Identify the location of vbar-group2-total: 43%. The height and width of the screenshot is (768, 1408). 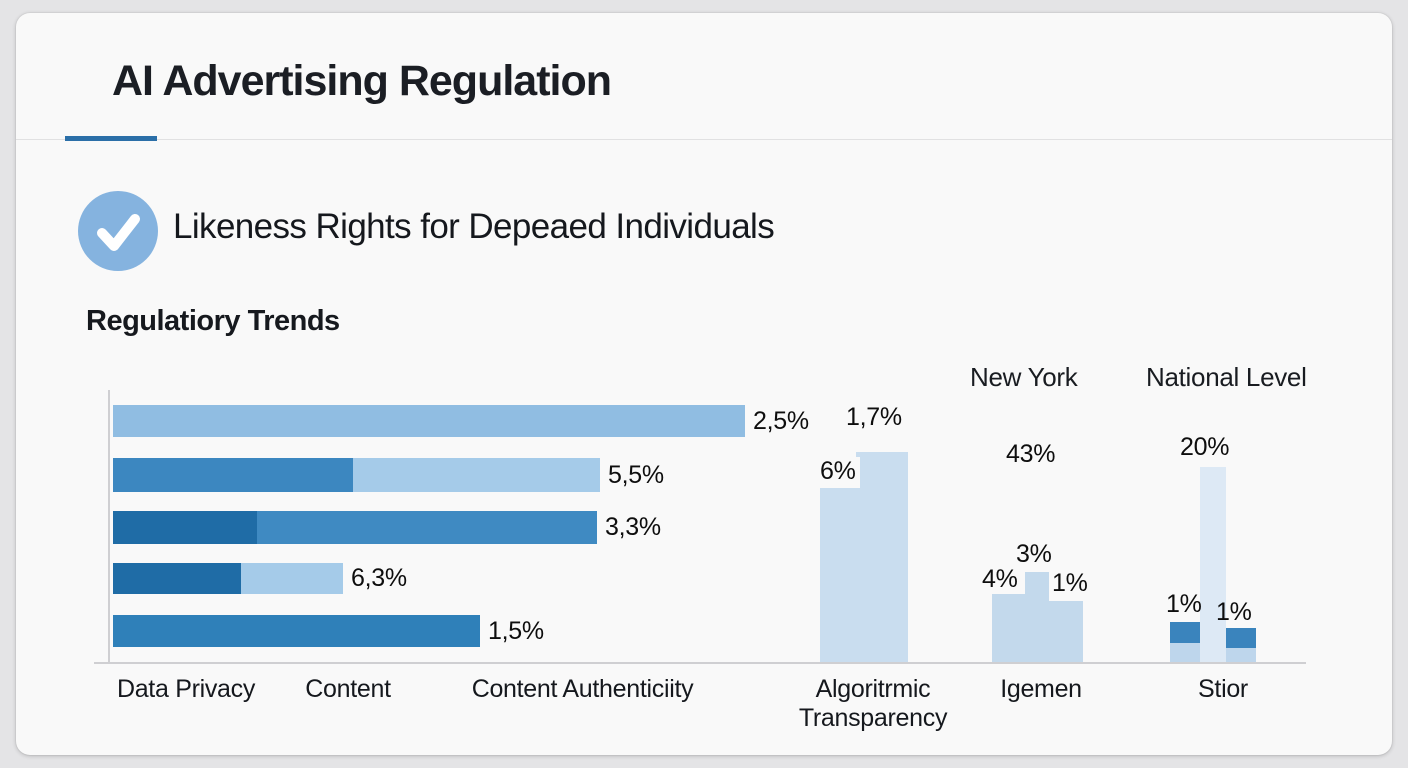
(1031, 454).